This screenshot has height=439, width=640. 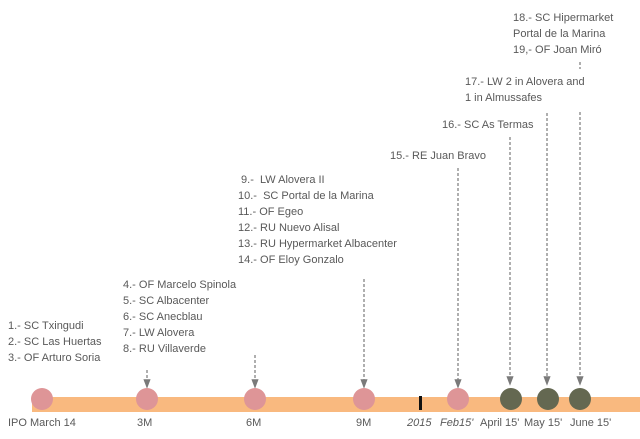 I want to click on list-item: 8.- RU Villaverde, so click(x=164, y=349).